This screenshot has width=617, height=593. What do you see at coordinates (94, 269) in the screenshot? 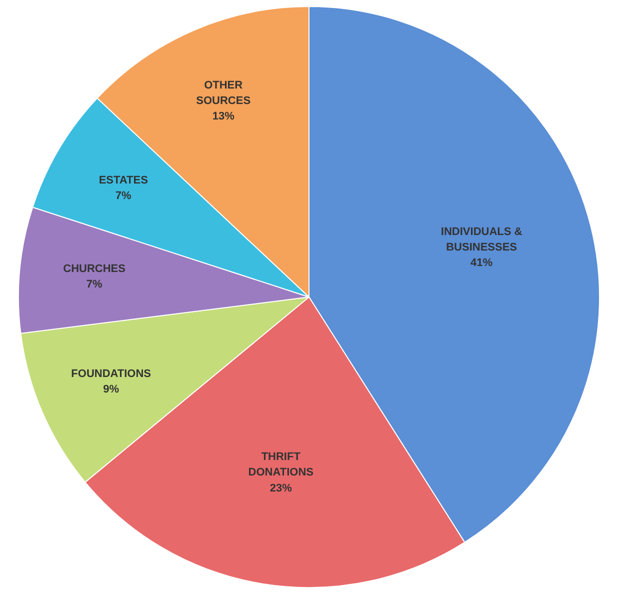
I see `slice-label: CHURCHES` at bounding box center [94, 269].